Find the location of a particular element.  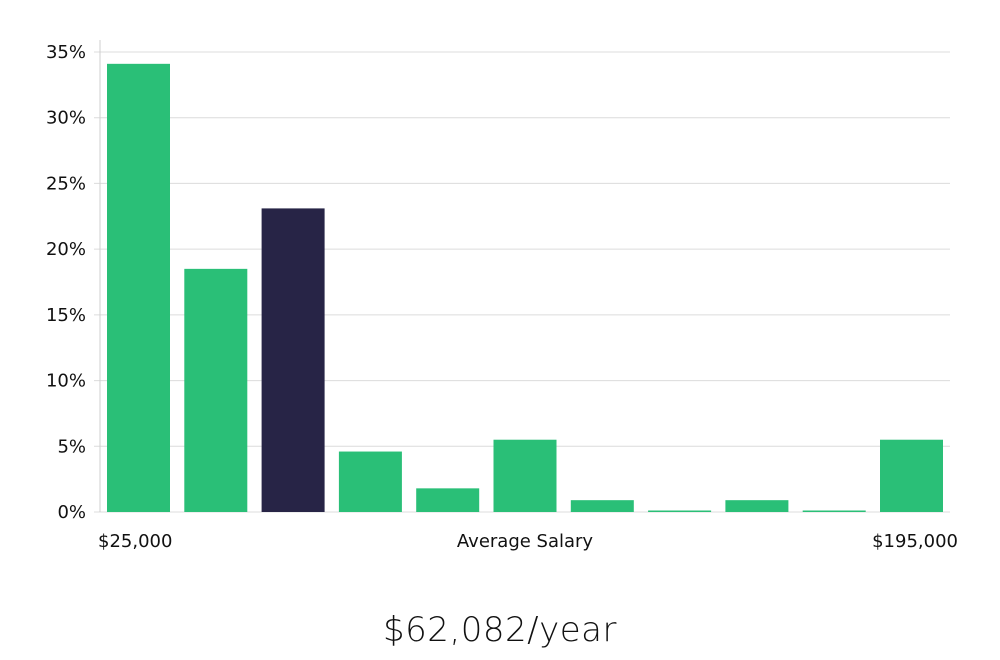

y-tick-label: 30% is located at coordinates (66, 118).